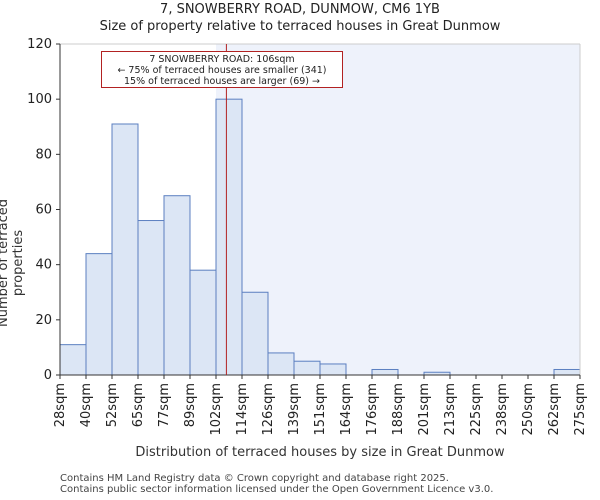  Describe the element at coordinates (450, 409) in the screenshot. I see `x-tick-label: 213sqm` at that location.